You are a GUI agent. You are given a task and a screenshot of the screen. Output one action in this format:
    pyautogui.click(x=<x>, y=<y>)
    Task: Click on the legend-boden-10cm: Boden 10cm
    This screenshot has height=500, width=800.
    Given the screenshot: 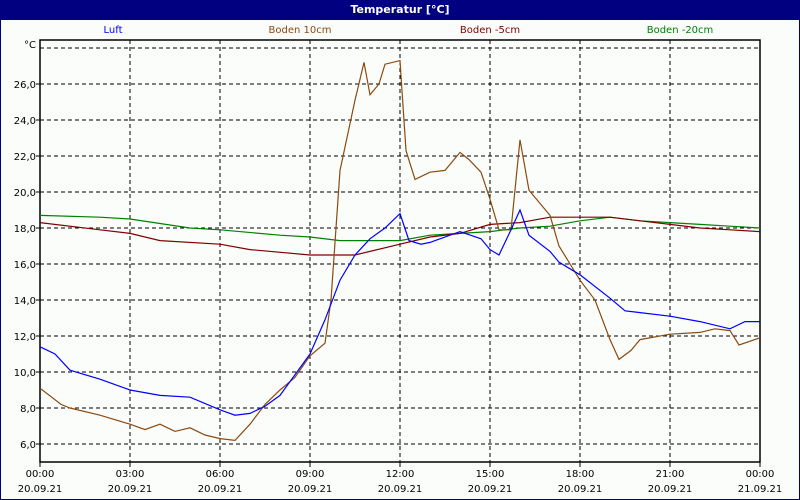 What is the action you would take?
    pyautogui.click(x=300, y=30)
    